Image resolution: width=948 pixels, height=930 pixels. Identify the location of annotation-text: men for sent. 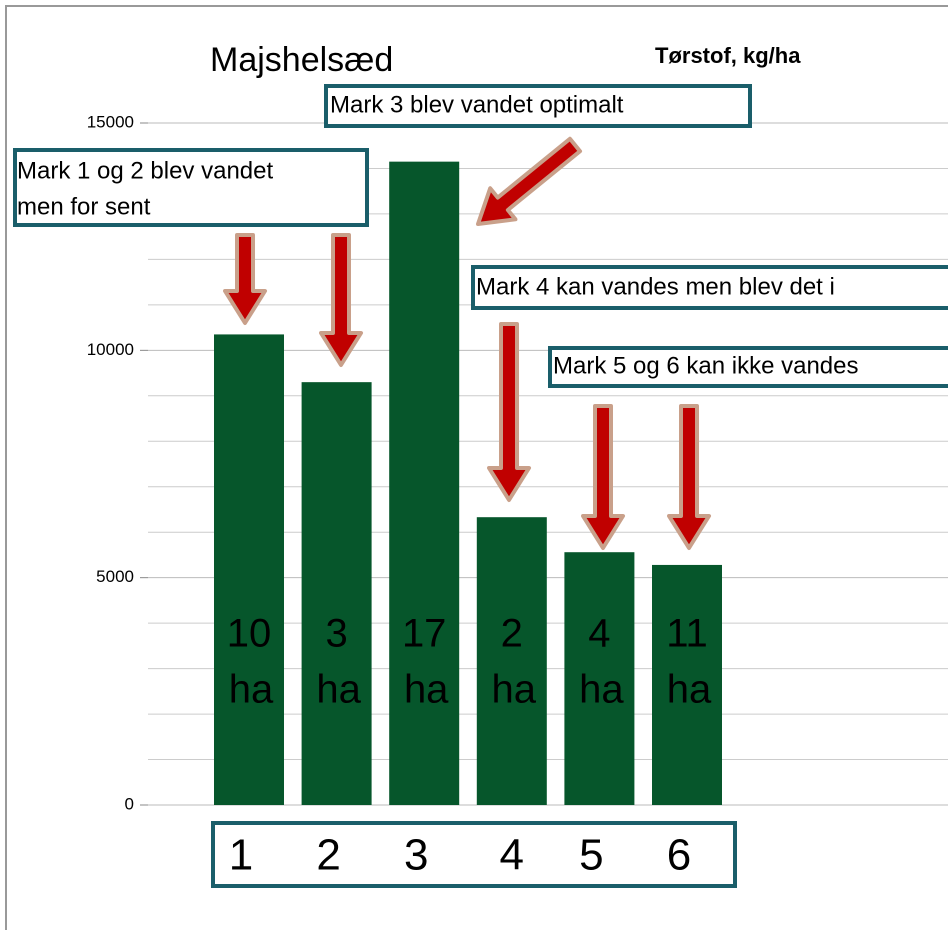
(84, 206).